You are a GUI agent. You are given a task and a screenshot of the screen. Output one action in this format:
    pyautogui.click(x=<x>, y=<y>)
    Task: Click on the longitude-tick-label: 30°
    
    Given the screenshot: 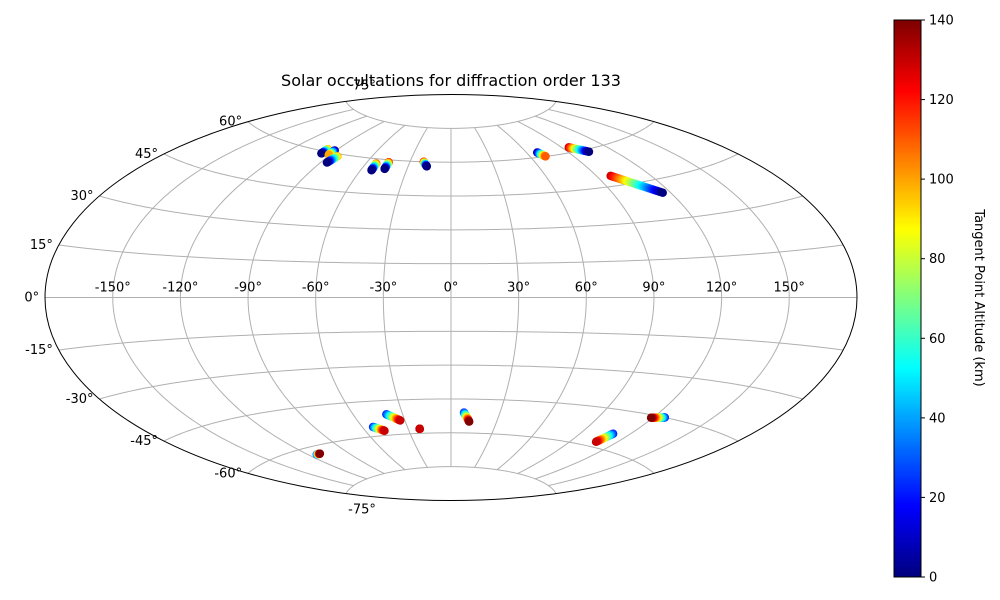 What is the action you would take?
    pyautogui.click(x=518, y=288)
    